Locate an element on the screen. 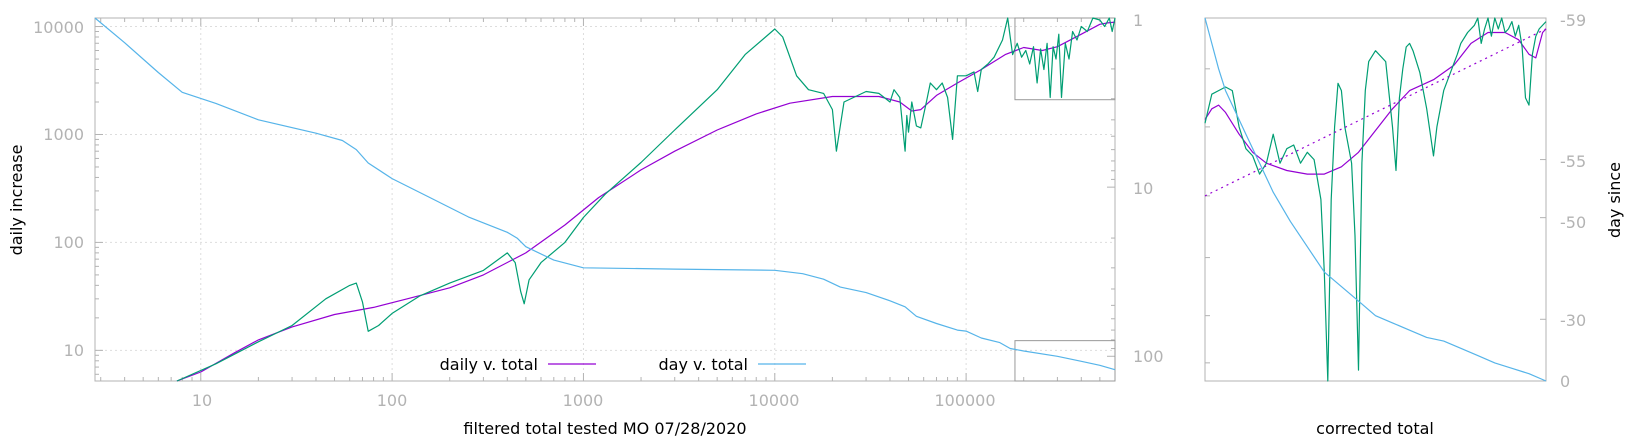  y-tick-label: 100 is located at coordinates (68, 242).